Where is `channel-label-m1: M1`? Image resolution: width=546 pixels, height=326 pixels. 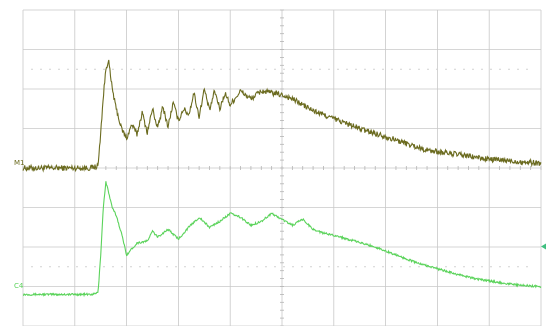 channel-label-m1: M1 is located at coordinates (19, 163).